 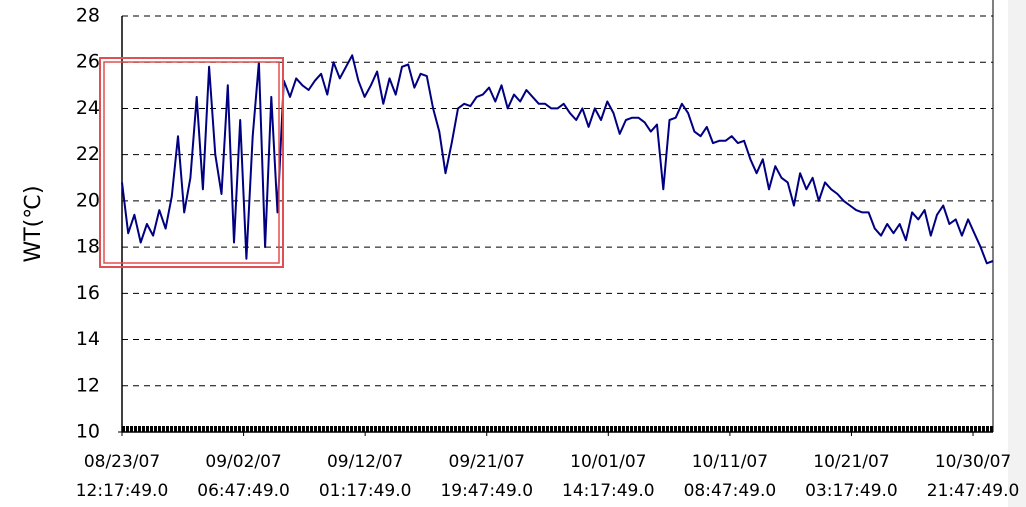 I want to click on y-tick-label: 10, so click(x=88, y=432).